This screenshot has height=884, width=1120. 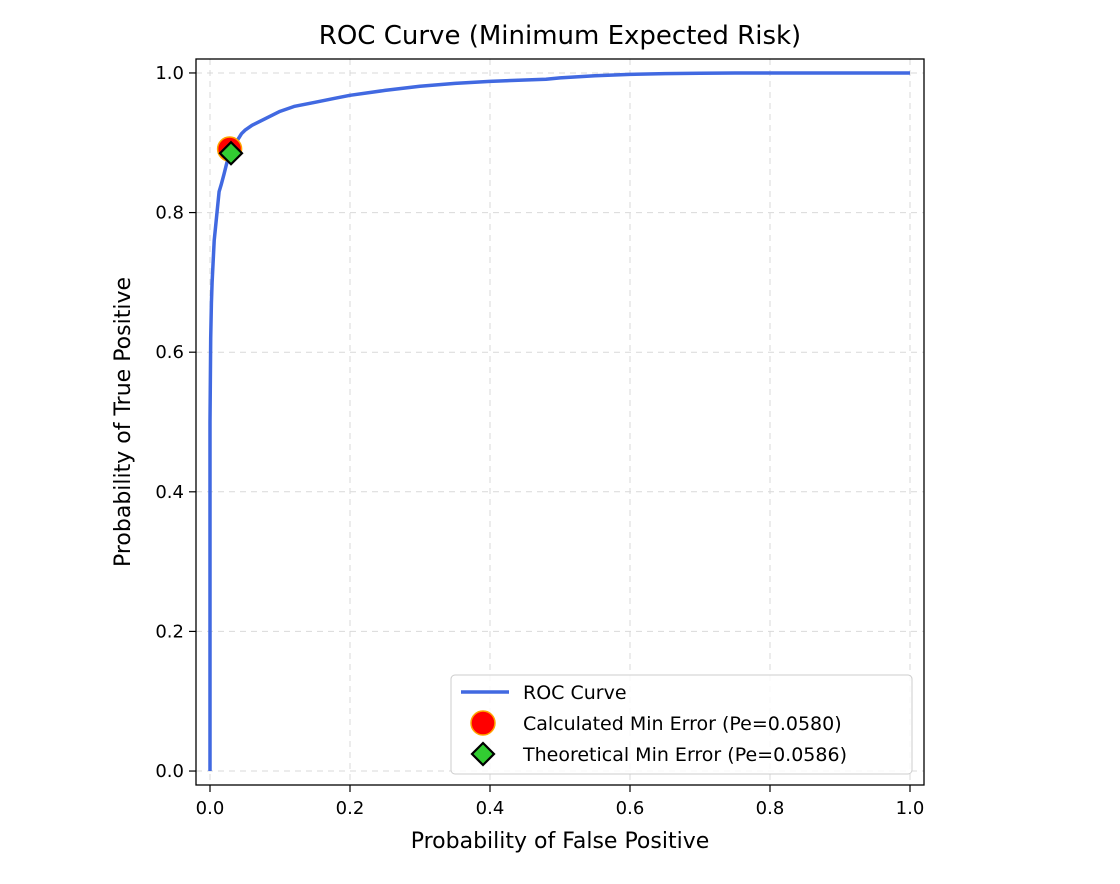 What do you see at coordinates (350, 808) in the screenshot?
I see `x-tick-label: 0.2` at bounding box center [350, 808].